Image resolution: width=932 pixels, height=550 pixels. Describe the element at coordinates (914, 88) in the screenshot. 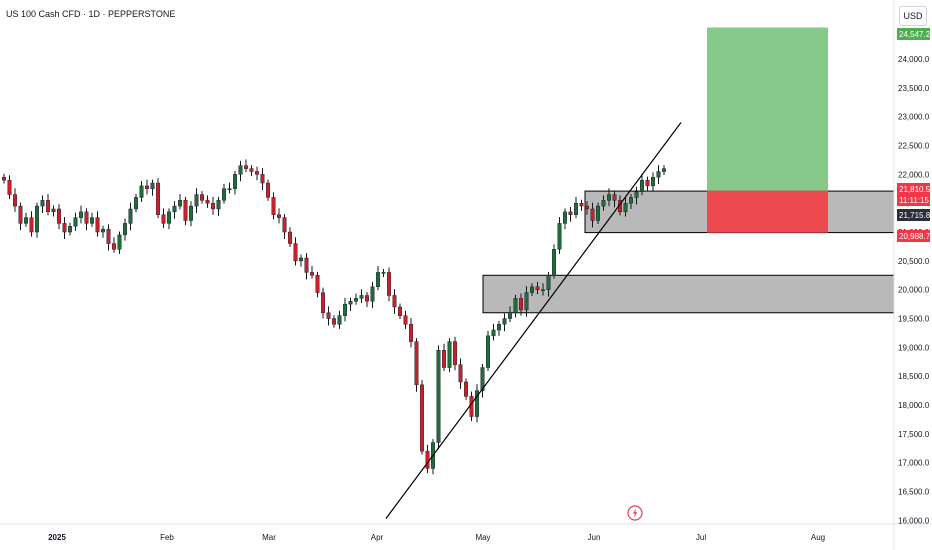

I see `price-tick-label: 23,500.0` at that location.